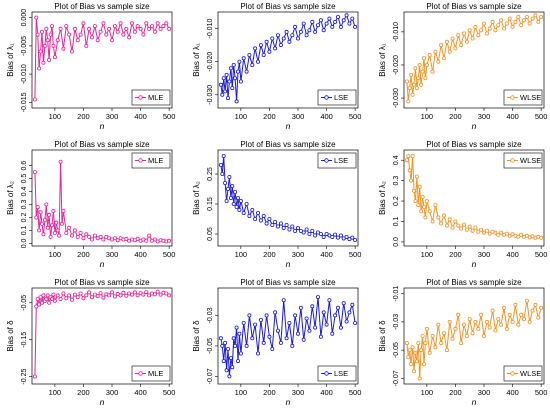 The height and width of the screenshot is (417, 550). Describe the element at coordinates (24, 102) in the screenshot. I see `y-tick-label: -0.015` at that location.